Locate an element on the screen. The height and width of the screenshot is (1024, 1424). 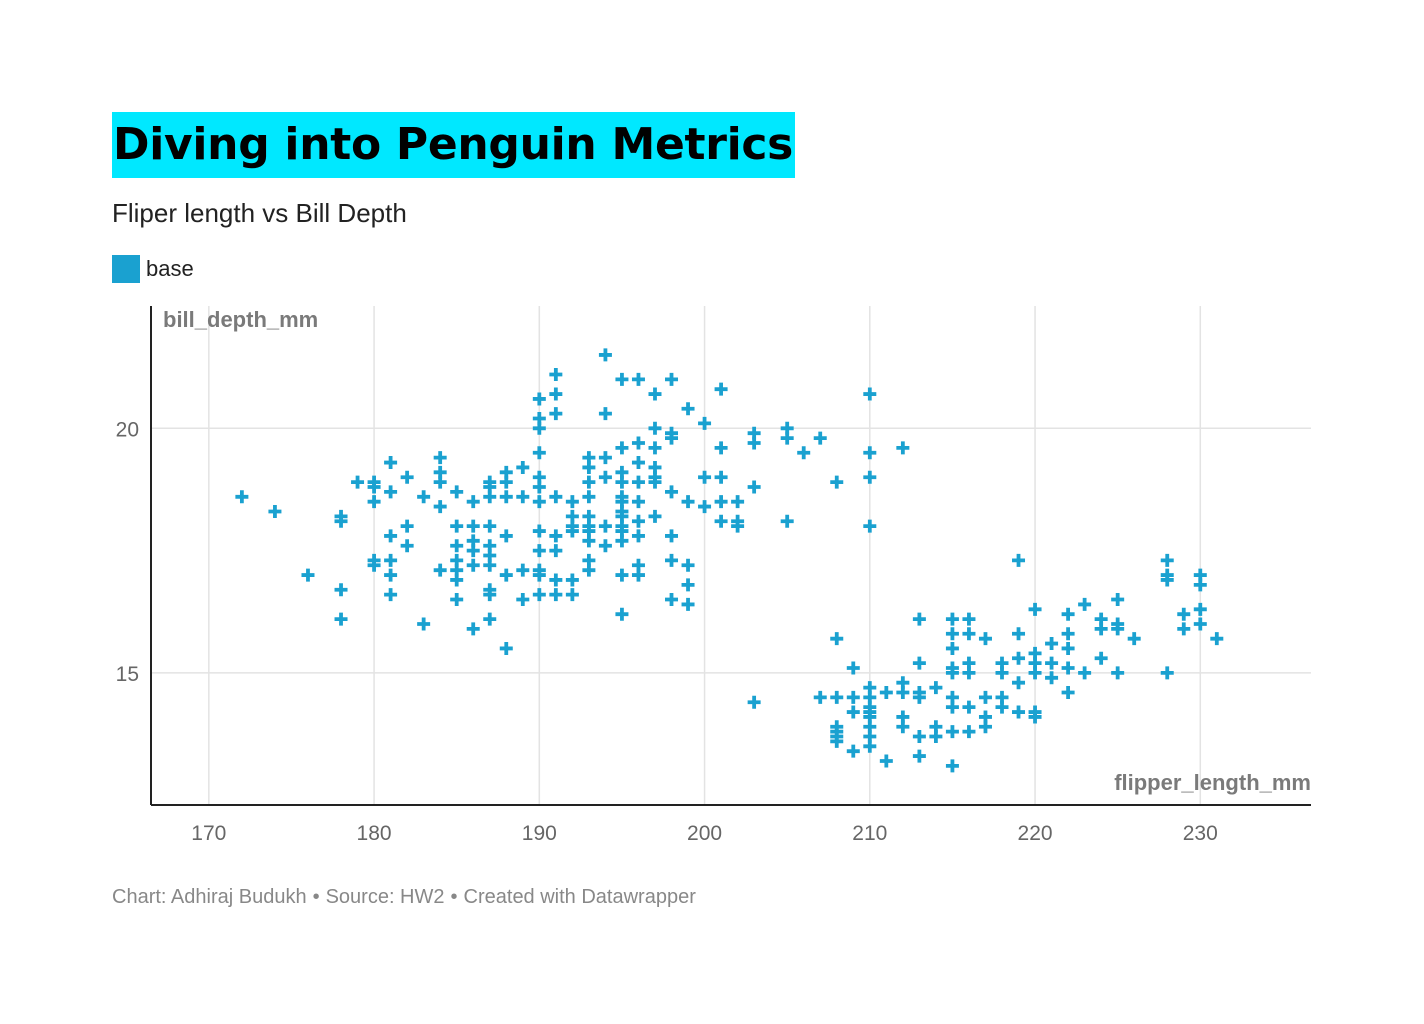
y-tick-label: 15 is located at coordinates (127, 674).